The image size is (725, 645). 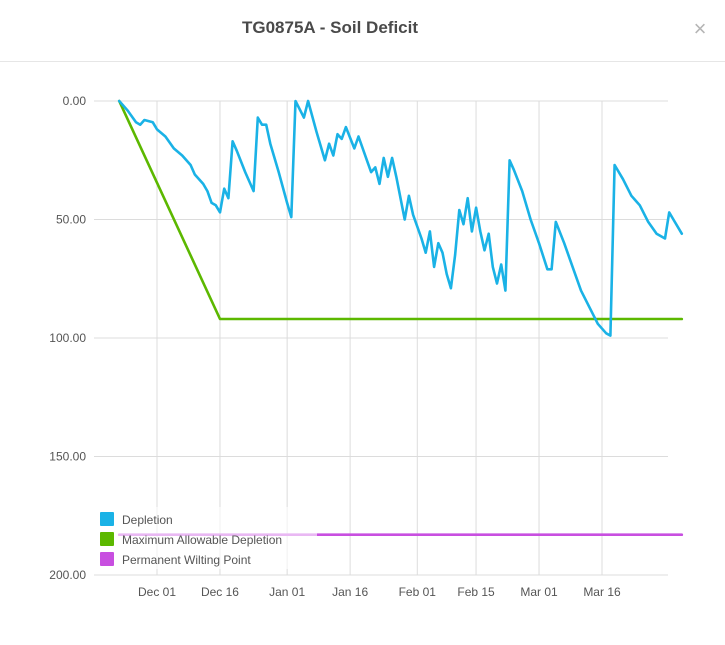 What do you see at coordinates (700, 28) in the screenshot?
I see `close-icon: ×` at bounding box center [700, 28].